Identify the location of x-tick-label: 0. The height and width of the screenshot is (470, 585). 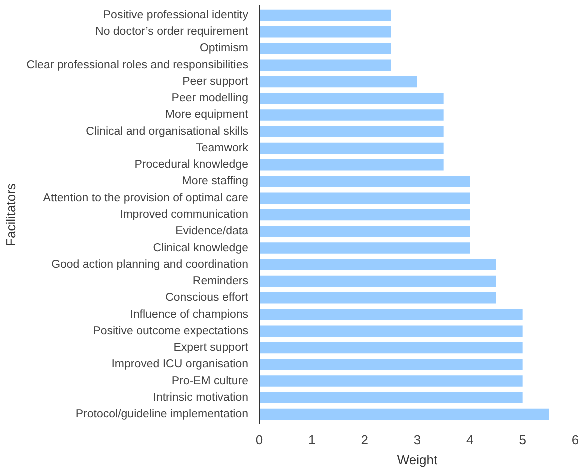
(260, 440).